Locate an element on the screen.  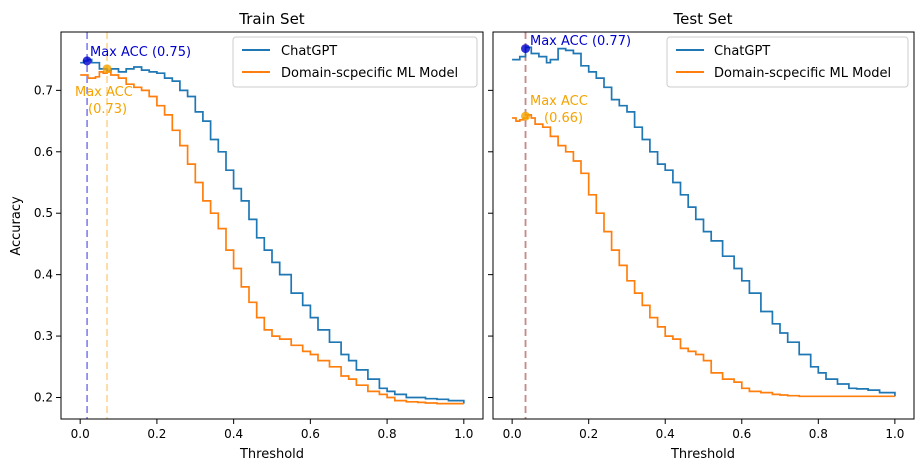
y-tick-label: 0.2 is located at coordinates (43, 398).